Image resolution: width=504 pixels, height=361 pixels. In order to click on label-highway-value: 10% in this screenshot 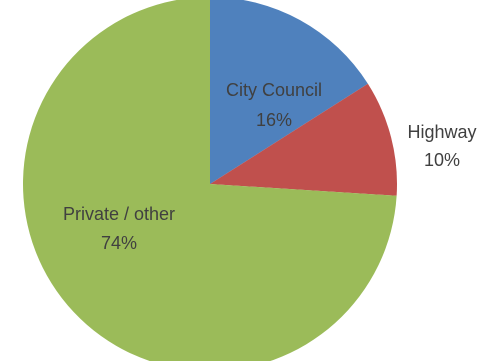, I will do `click(442, 160)`.